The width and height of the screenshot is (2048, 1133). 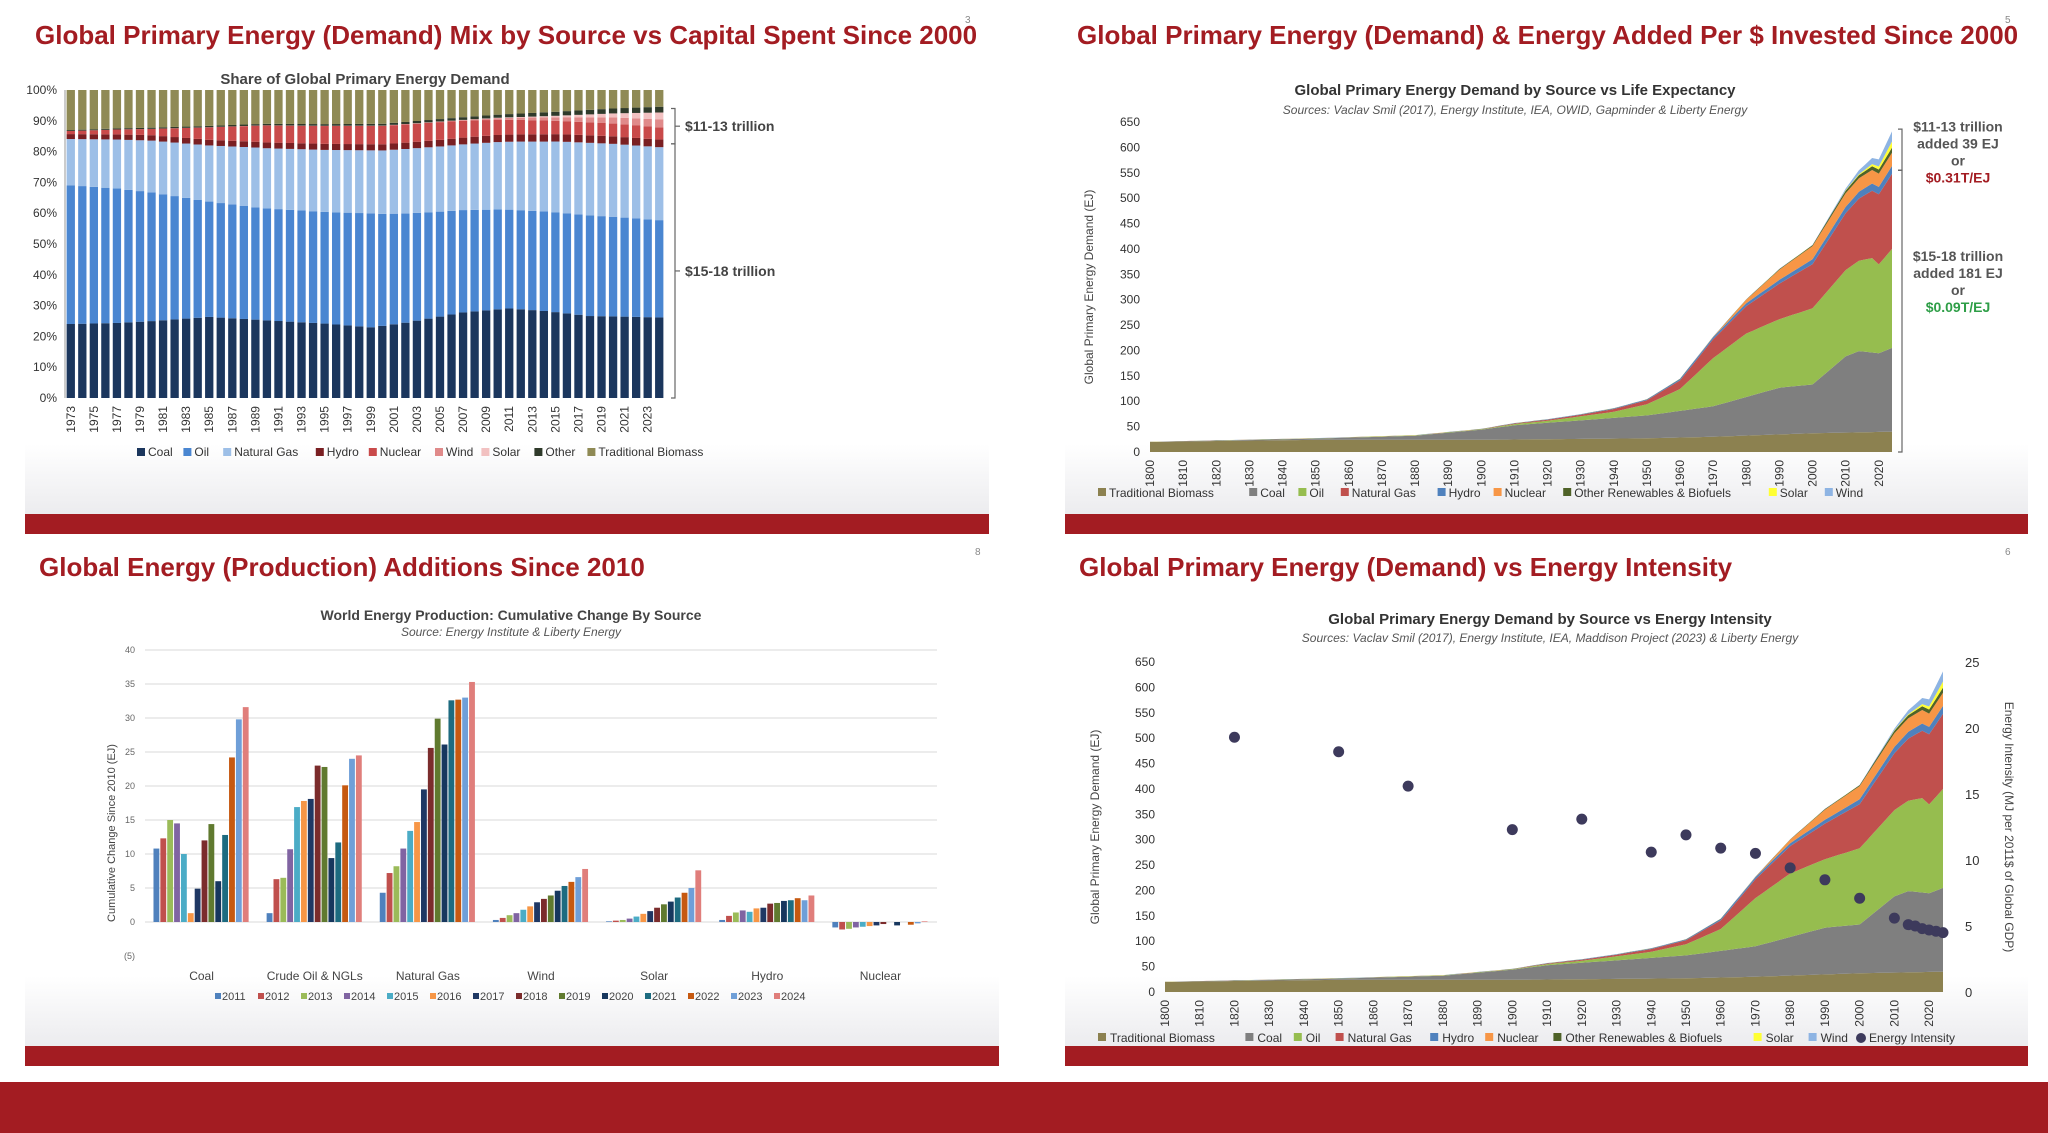 What do you see at coordinates (364, 79) in the screenshot?
I see `chart-title: Share of Global Primary Energy Demand` at bounding box center [364, 79].